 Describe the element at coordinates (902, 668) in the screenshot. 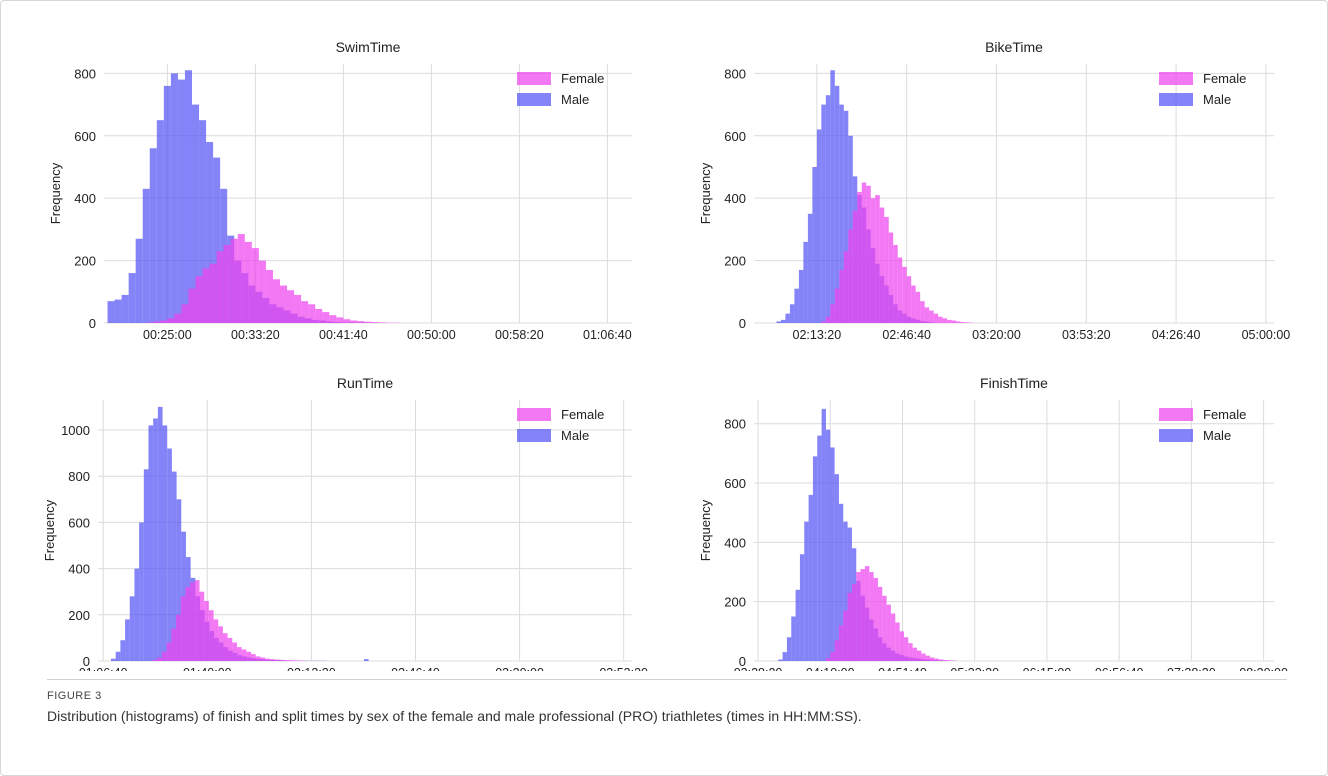

I see `x-tick-label: 04:51:40` at that location.